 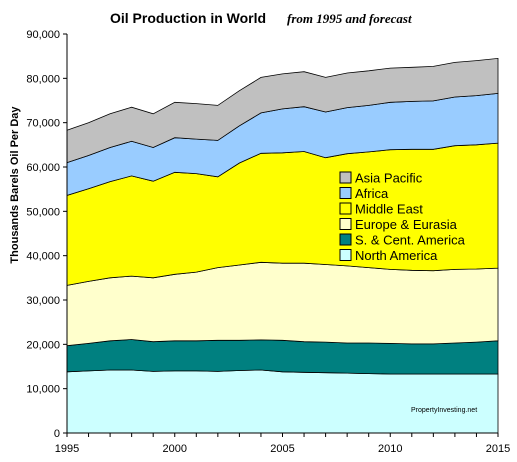 What do you see at coordinates (345, 208) in the screenshot?
I see `legend-swatch-middle-east` at bounding box center [345, 208].